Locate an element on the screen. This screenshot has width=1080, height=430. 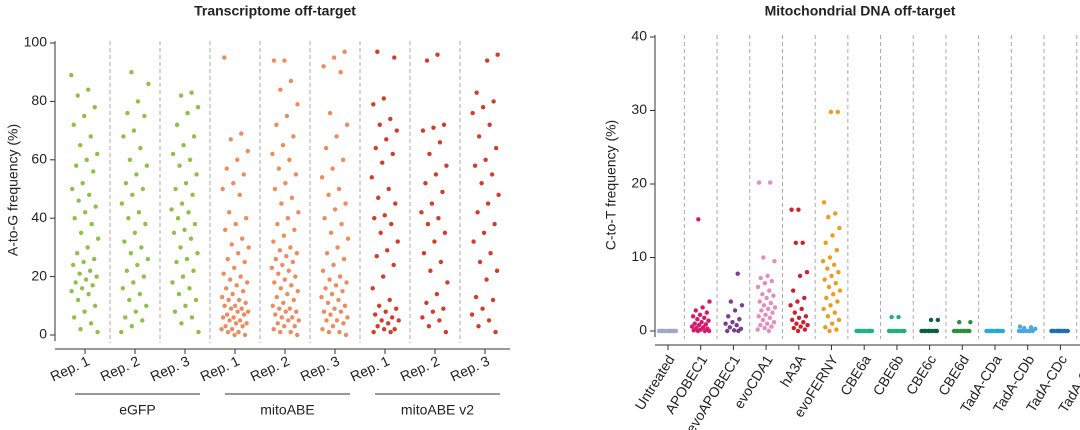
y-axis-label: A-to-G frequency (%) is located at coordinates (13, 190).